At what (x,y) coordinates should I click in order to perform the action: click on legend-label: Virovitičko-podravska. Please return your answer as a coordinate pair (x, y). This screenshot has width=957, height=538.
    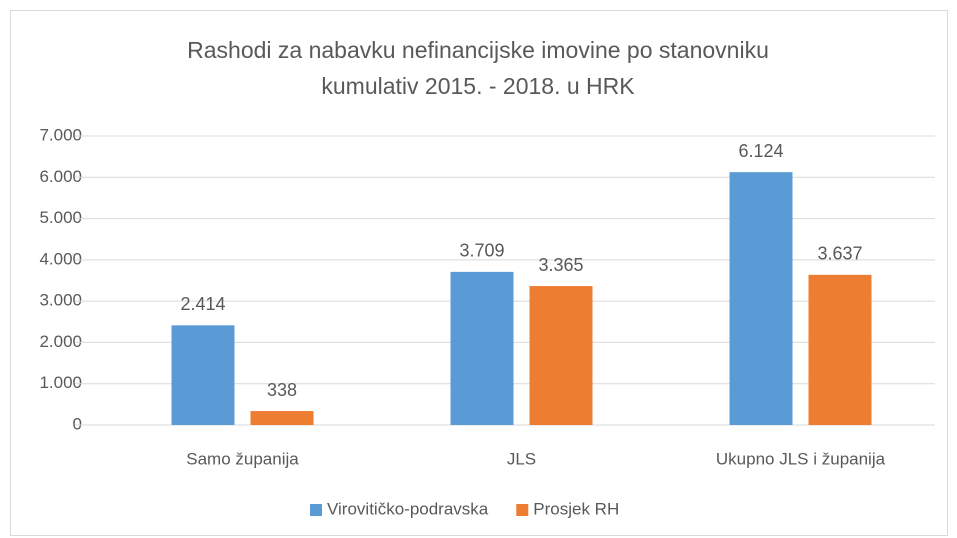
    Looking at the image, I should click on (408, 508).